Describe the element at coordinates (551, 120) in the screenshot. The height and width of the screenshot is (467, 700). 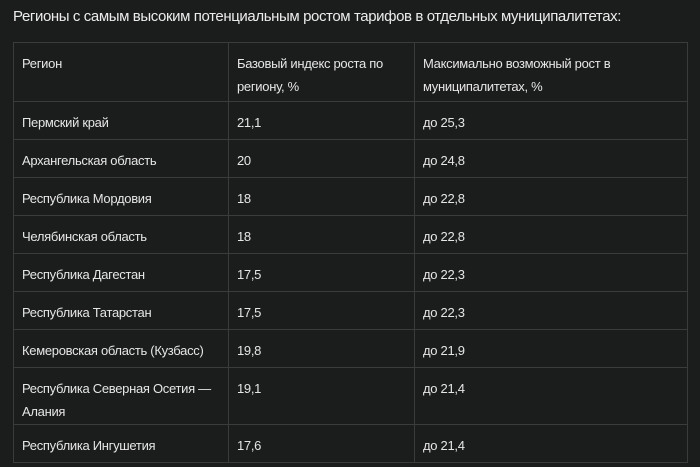
I see `cell-max-growth: до 25,3` at that location.